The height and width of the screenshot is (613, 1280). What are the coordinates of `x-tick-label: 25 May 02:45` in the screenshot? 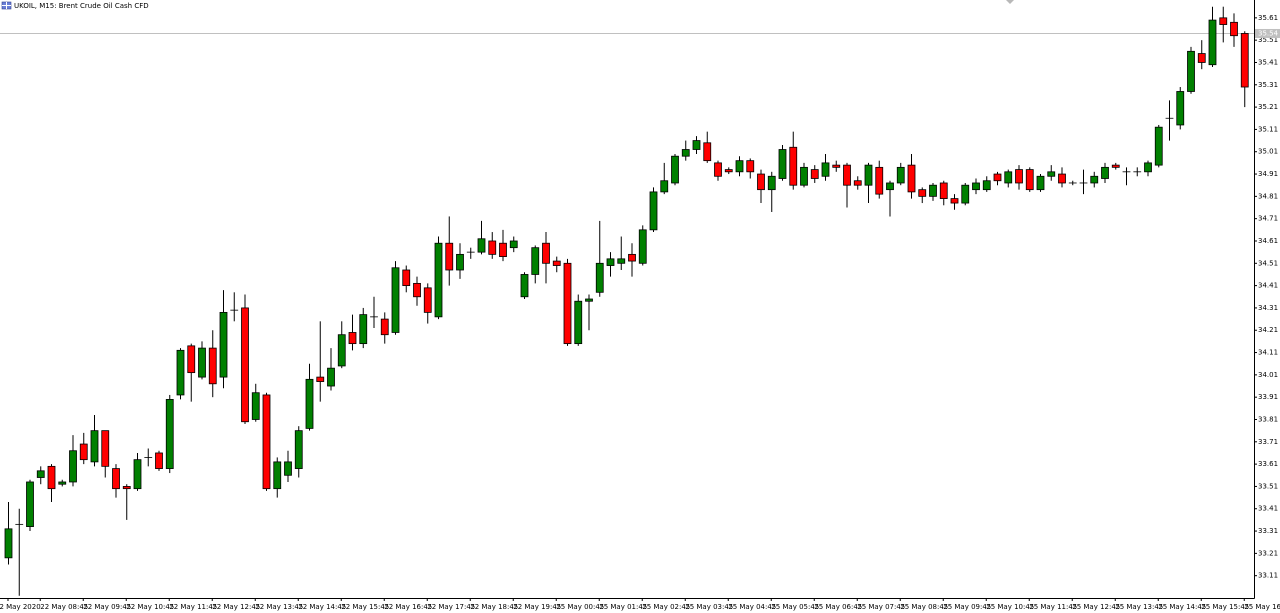 It's located at (666, 607).